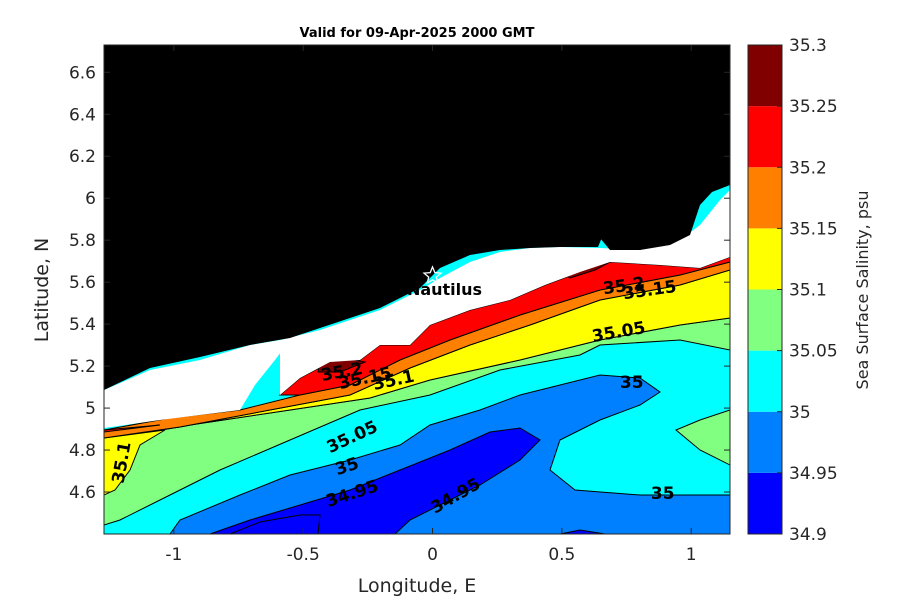  I want to click on chart-title: Valid for 09-Apr-2025 2000 GMT, so click(417, 33).